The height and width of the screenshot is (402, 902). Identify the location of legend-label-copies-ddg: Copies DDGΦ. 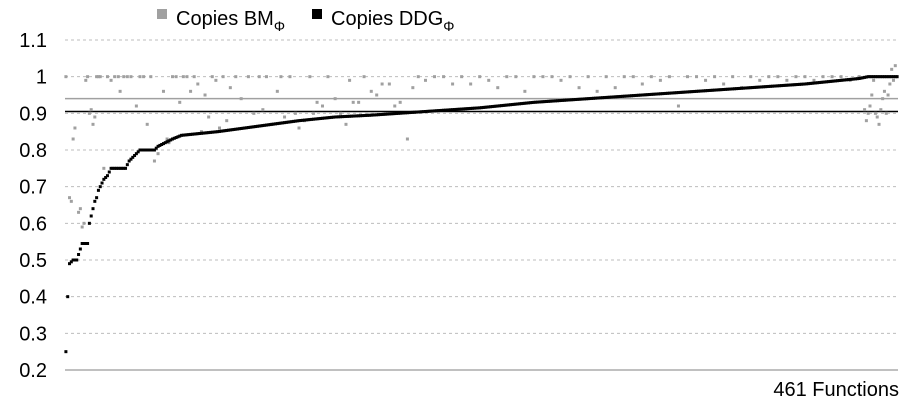
(392, 21).